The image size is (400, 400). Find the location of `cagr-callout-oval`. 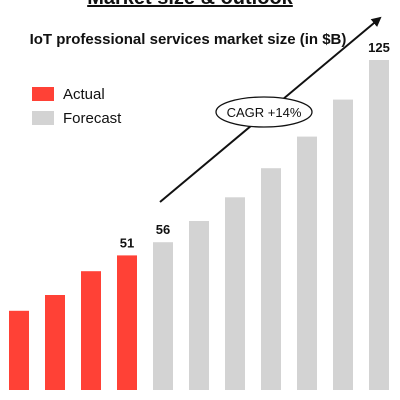

cagr-callout-oval is located at coordinates (264, 112).